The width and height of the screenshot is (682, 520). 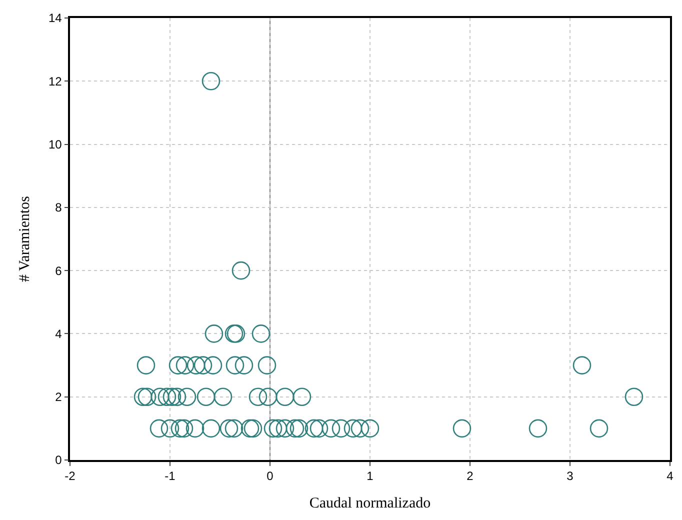 What do you see at coordinates (470, 476) in the screenshot?
I see `x-tick-label: 2` at bounding box center [470, 476].